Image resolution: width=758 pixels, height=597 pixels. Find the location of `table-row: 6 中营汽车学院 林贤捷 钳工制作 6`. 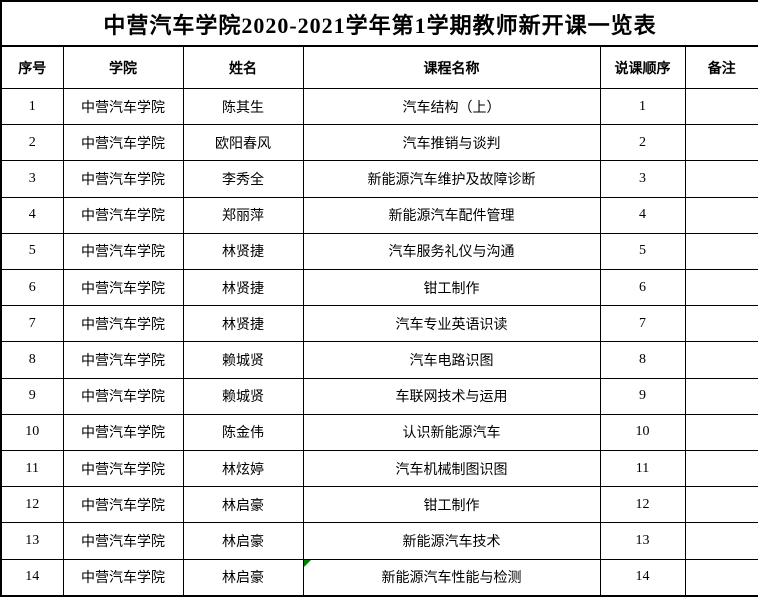

table-row: 6 中营汽车学院 林贤捷 钳工制作 6 is located at coordinates (379, 288).